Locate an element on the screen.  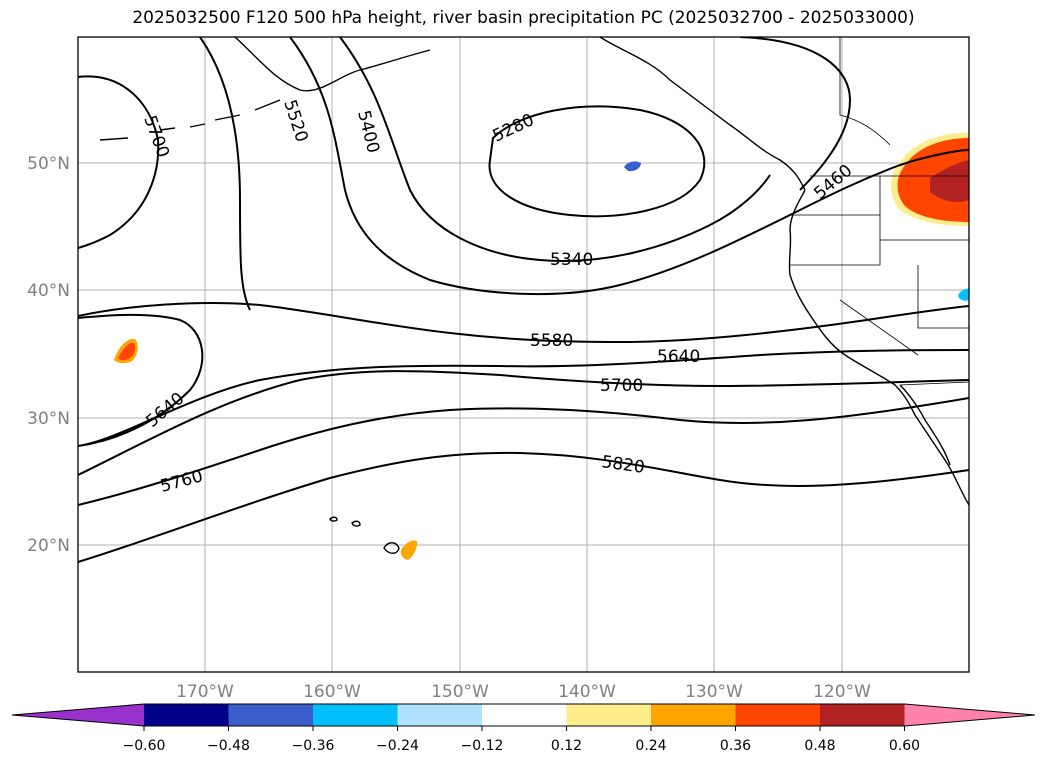
colorbar-tick-label: −0.60 is located at coordinates (144, 746).